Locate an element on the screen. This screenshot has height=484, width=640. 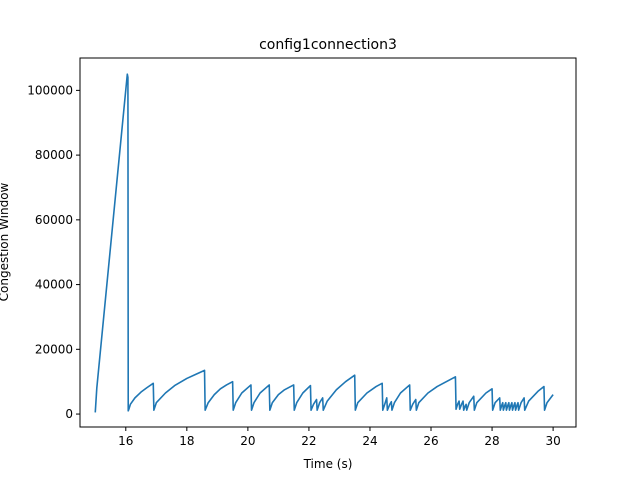
chart-title: config1connection3 is located at coordinates (328, 45).